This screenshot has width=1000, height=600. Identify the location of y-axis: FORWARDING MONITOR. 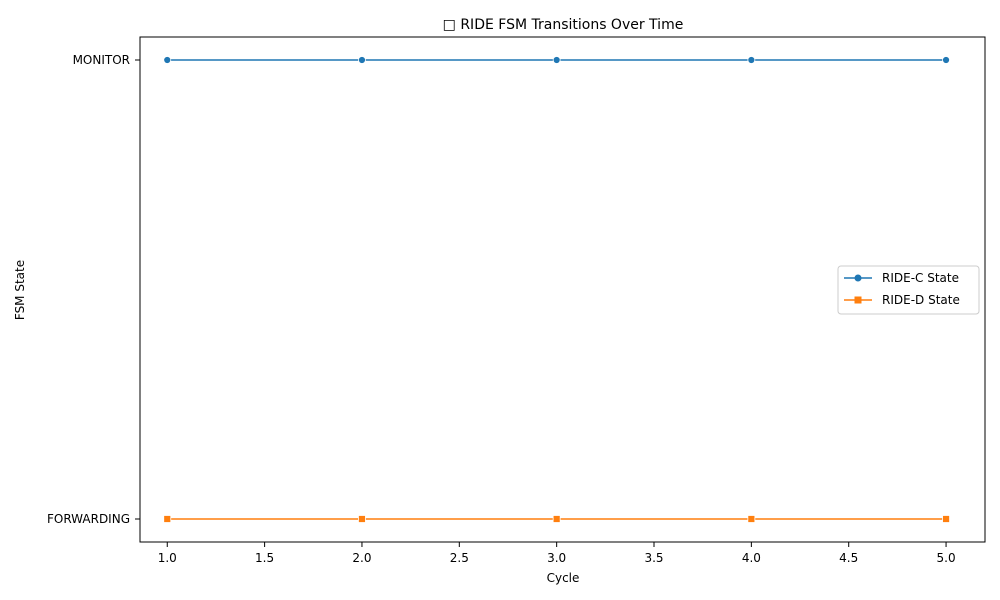
(93, 289).